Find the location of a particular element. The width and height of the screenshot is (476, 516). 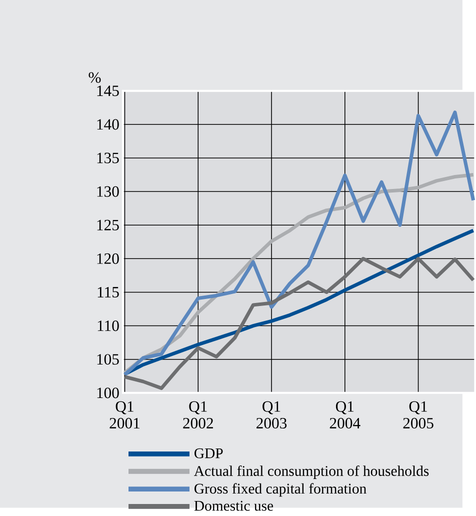

y-tick-label: 105 is located at coordinates (108, 359).